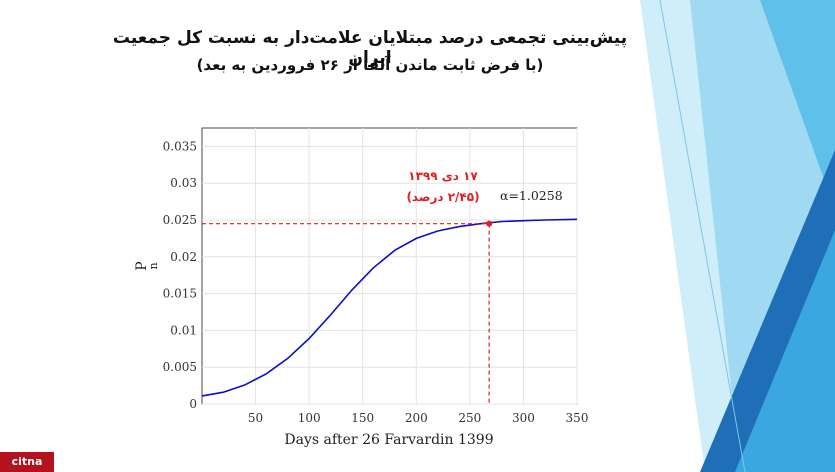 Image resolution: width=835 pixels, height=472 pixels. What do you see at coordinates (347, 312) in the screenshot?
I see `guide-lines` at bounding box center [347, 312].